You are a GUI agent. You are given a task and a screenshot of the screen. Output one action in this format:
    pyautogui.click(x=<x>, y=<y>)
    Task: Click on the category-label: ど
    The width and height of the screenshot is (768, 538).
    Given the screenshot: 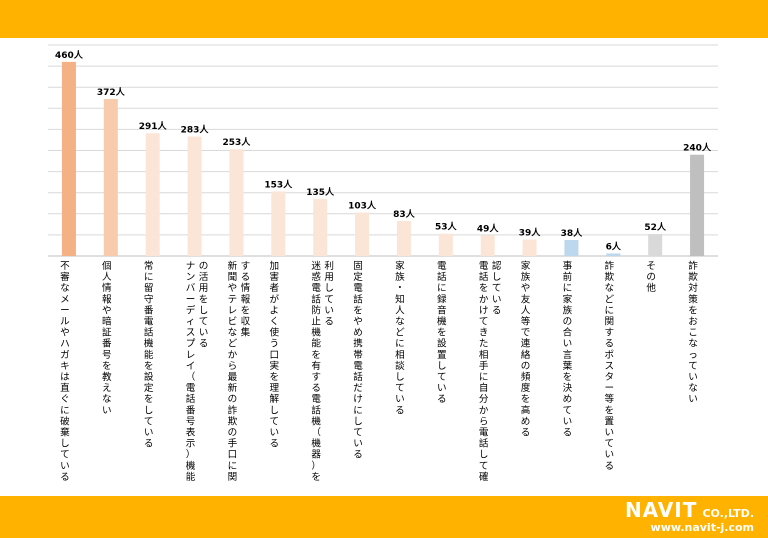 What is the action you would take?
    pyautogui.click(x=233, y=344)
    